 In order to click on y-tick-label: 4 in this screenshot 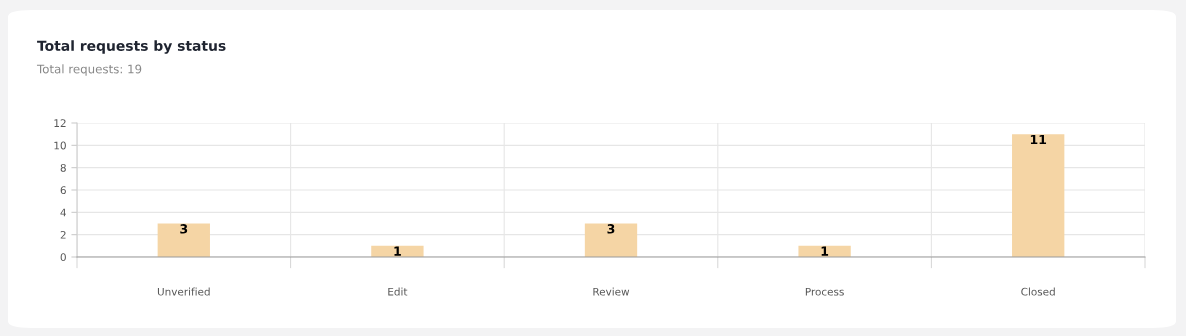, I will do `click(63, 212)`.